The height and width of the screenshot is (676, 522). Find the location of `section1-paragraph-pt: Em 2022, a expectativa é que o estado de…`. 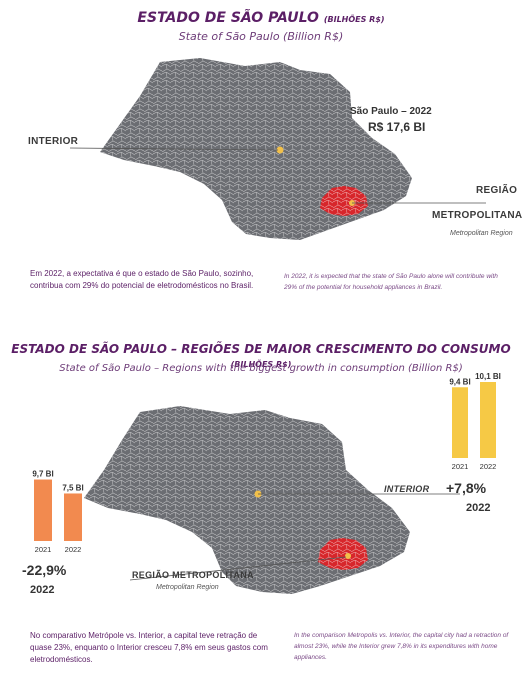

section1-paragraph-pt: Em 2022, a expectativa é que o estado de… is located at coordinates (142, 279).